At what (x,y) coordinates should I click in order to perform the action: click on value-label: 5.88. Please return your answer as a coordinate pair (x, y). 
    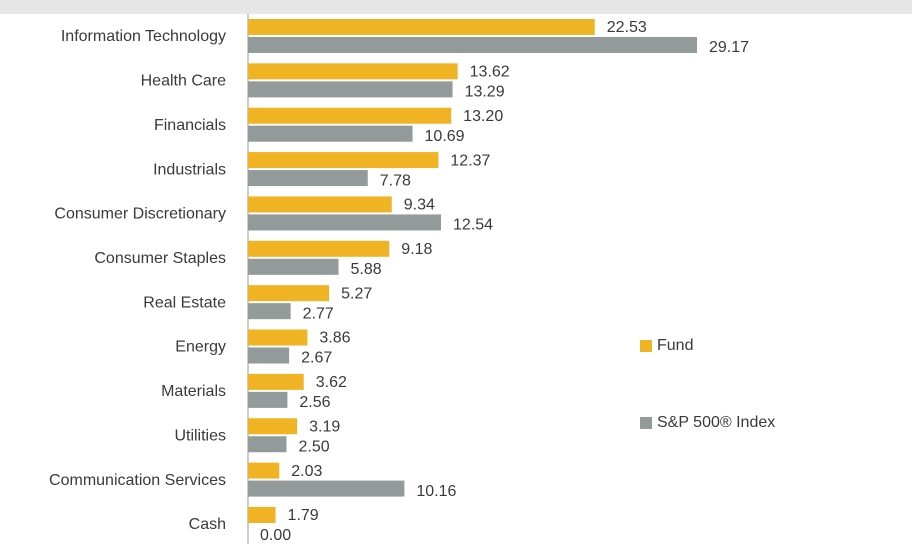
    Looking at the image, I should click on (366, 269).